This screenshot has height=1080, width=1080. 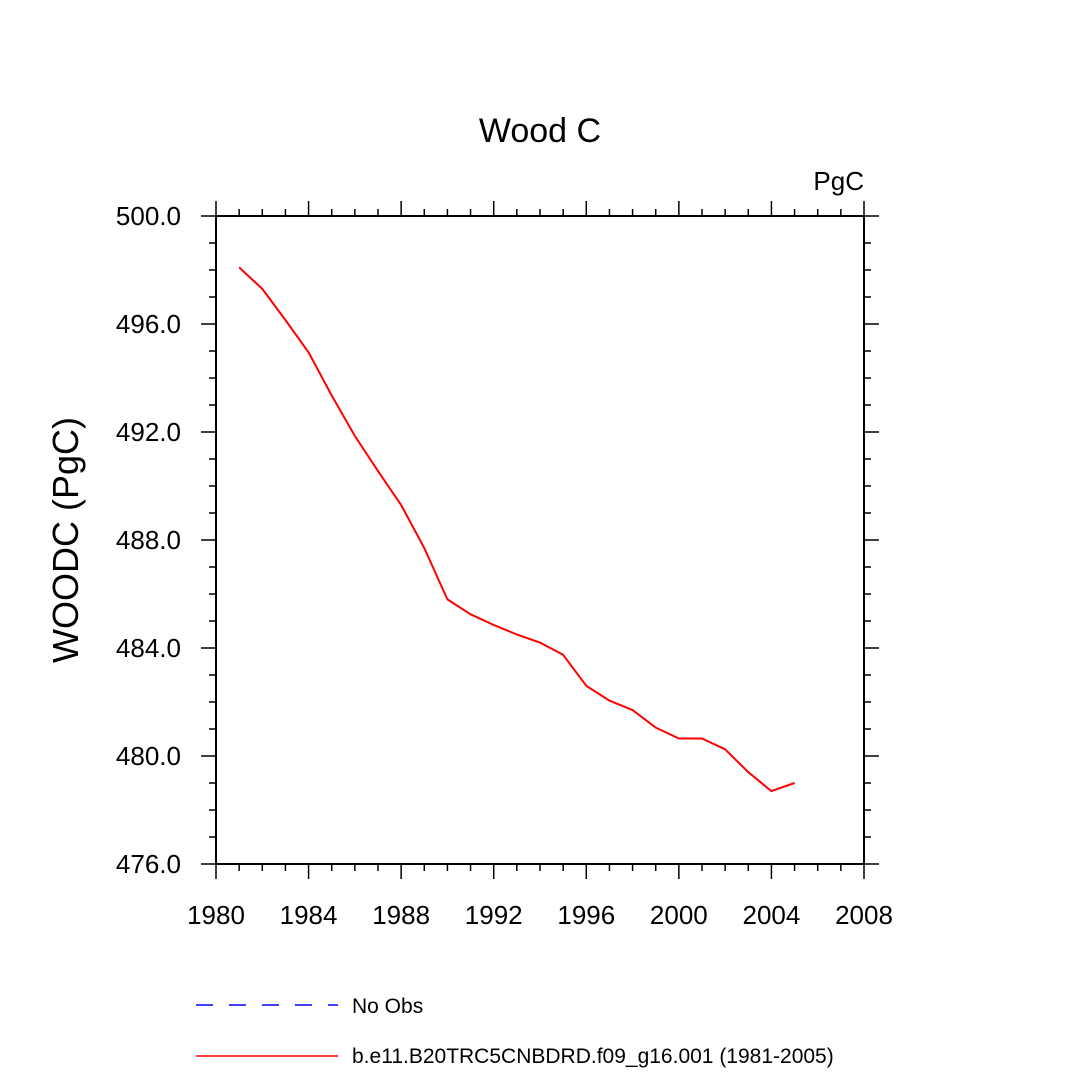 I want to click on y-tick-label: 480.0, so click(x=148, y=756).